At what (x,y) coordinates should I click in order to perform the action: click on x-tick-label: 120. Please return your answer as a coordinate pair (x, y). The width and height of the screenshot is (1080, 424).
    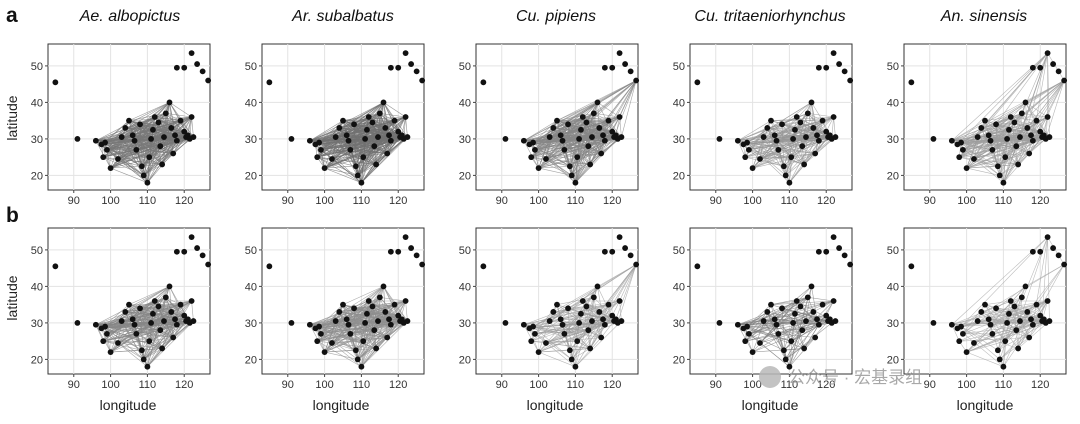
    Looking at the image, I should click on (612, 385).